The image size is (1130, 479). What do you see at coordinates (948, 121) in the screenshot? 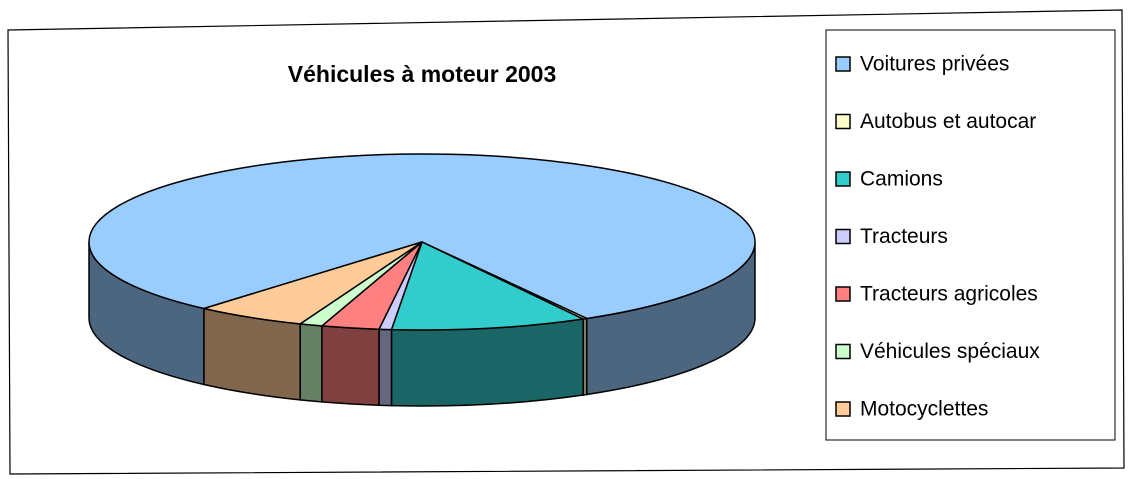
I see `legend-label: Autobus et autocar` at bounding box center [948, 121].